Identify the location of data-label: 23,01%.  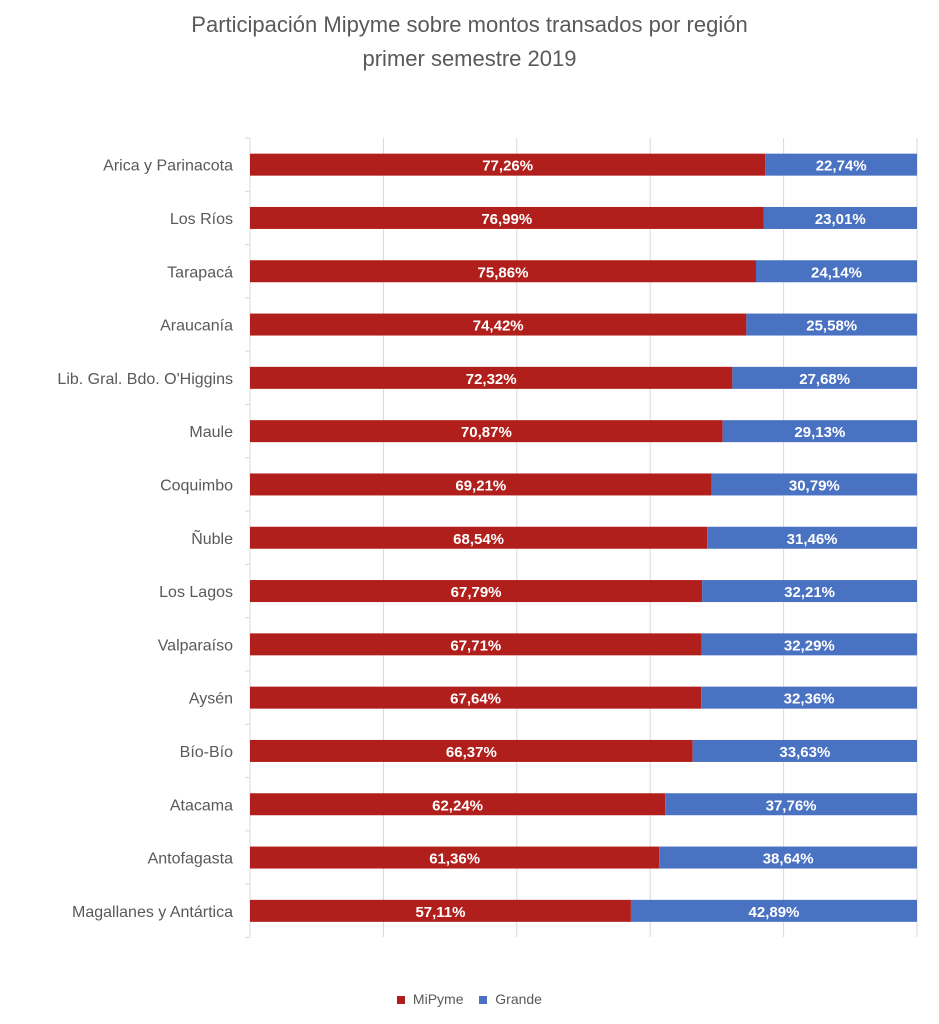
(840, 219).